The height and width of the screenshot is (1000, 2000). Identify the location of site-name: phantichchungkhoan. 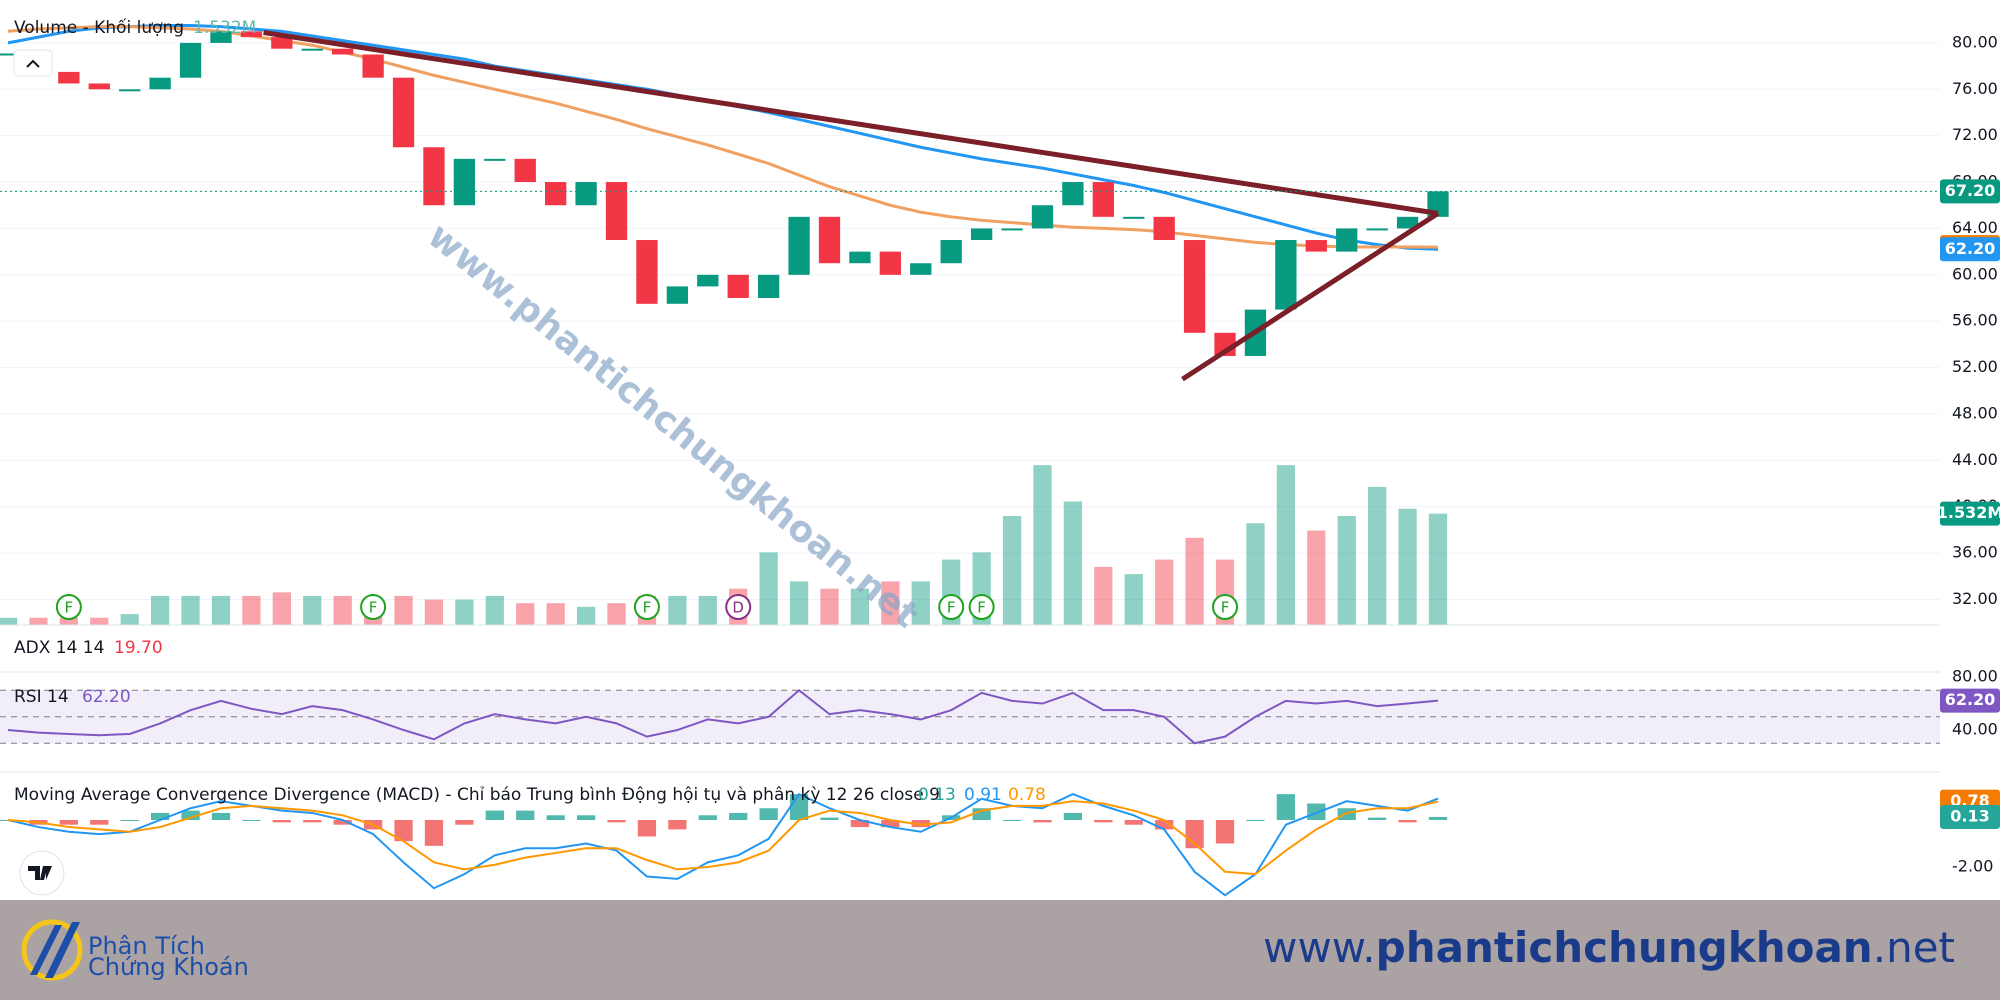
(1624, 947).